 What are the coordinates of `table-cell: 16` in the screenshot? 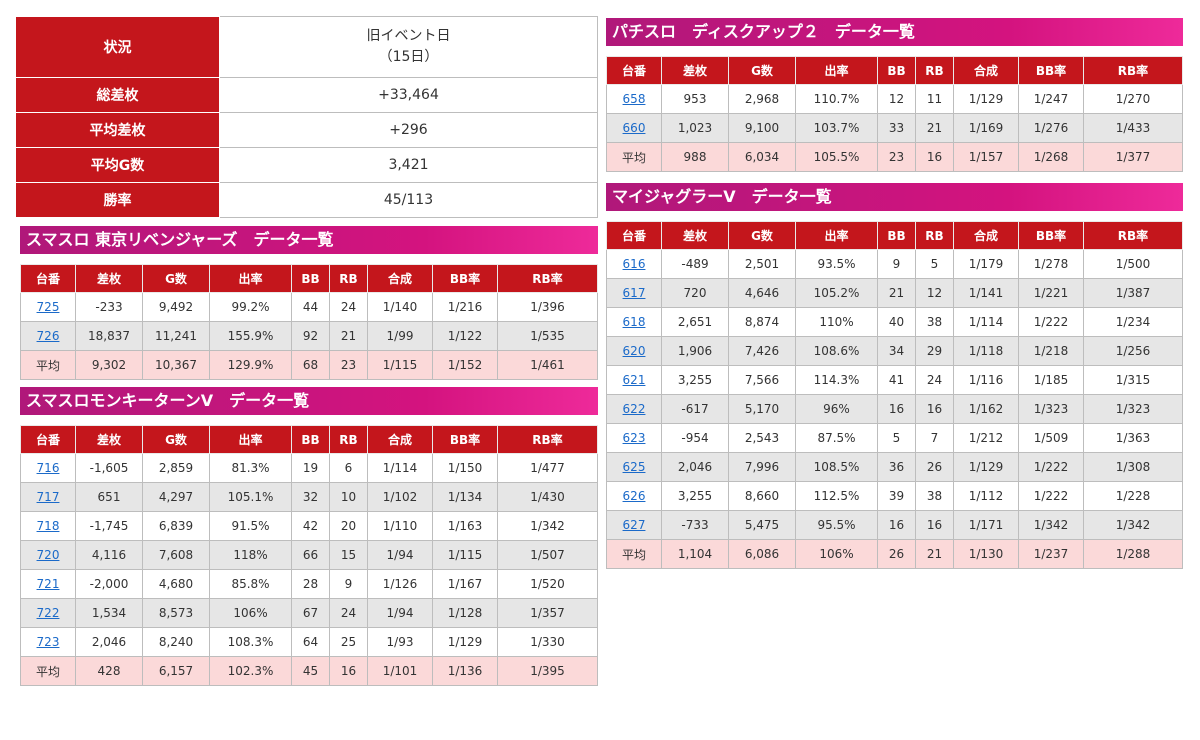 It's located at (934, 409).